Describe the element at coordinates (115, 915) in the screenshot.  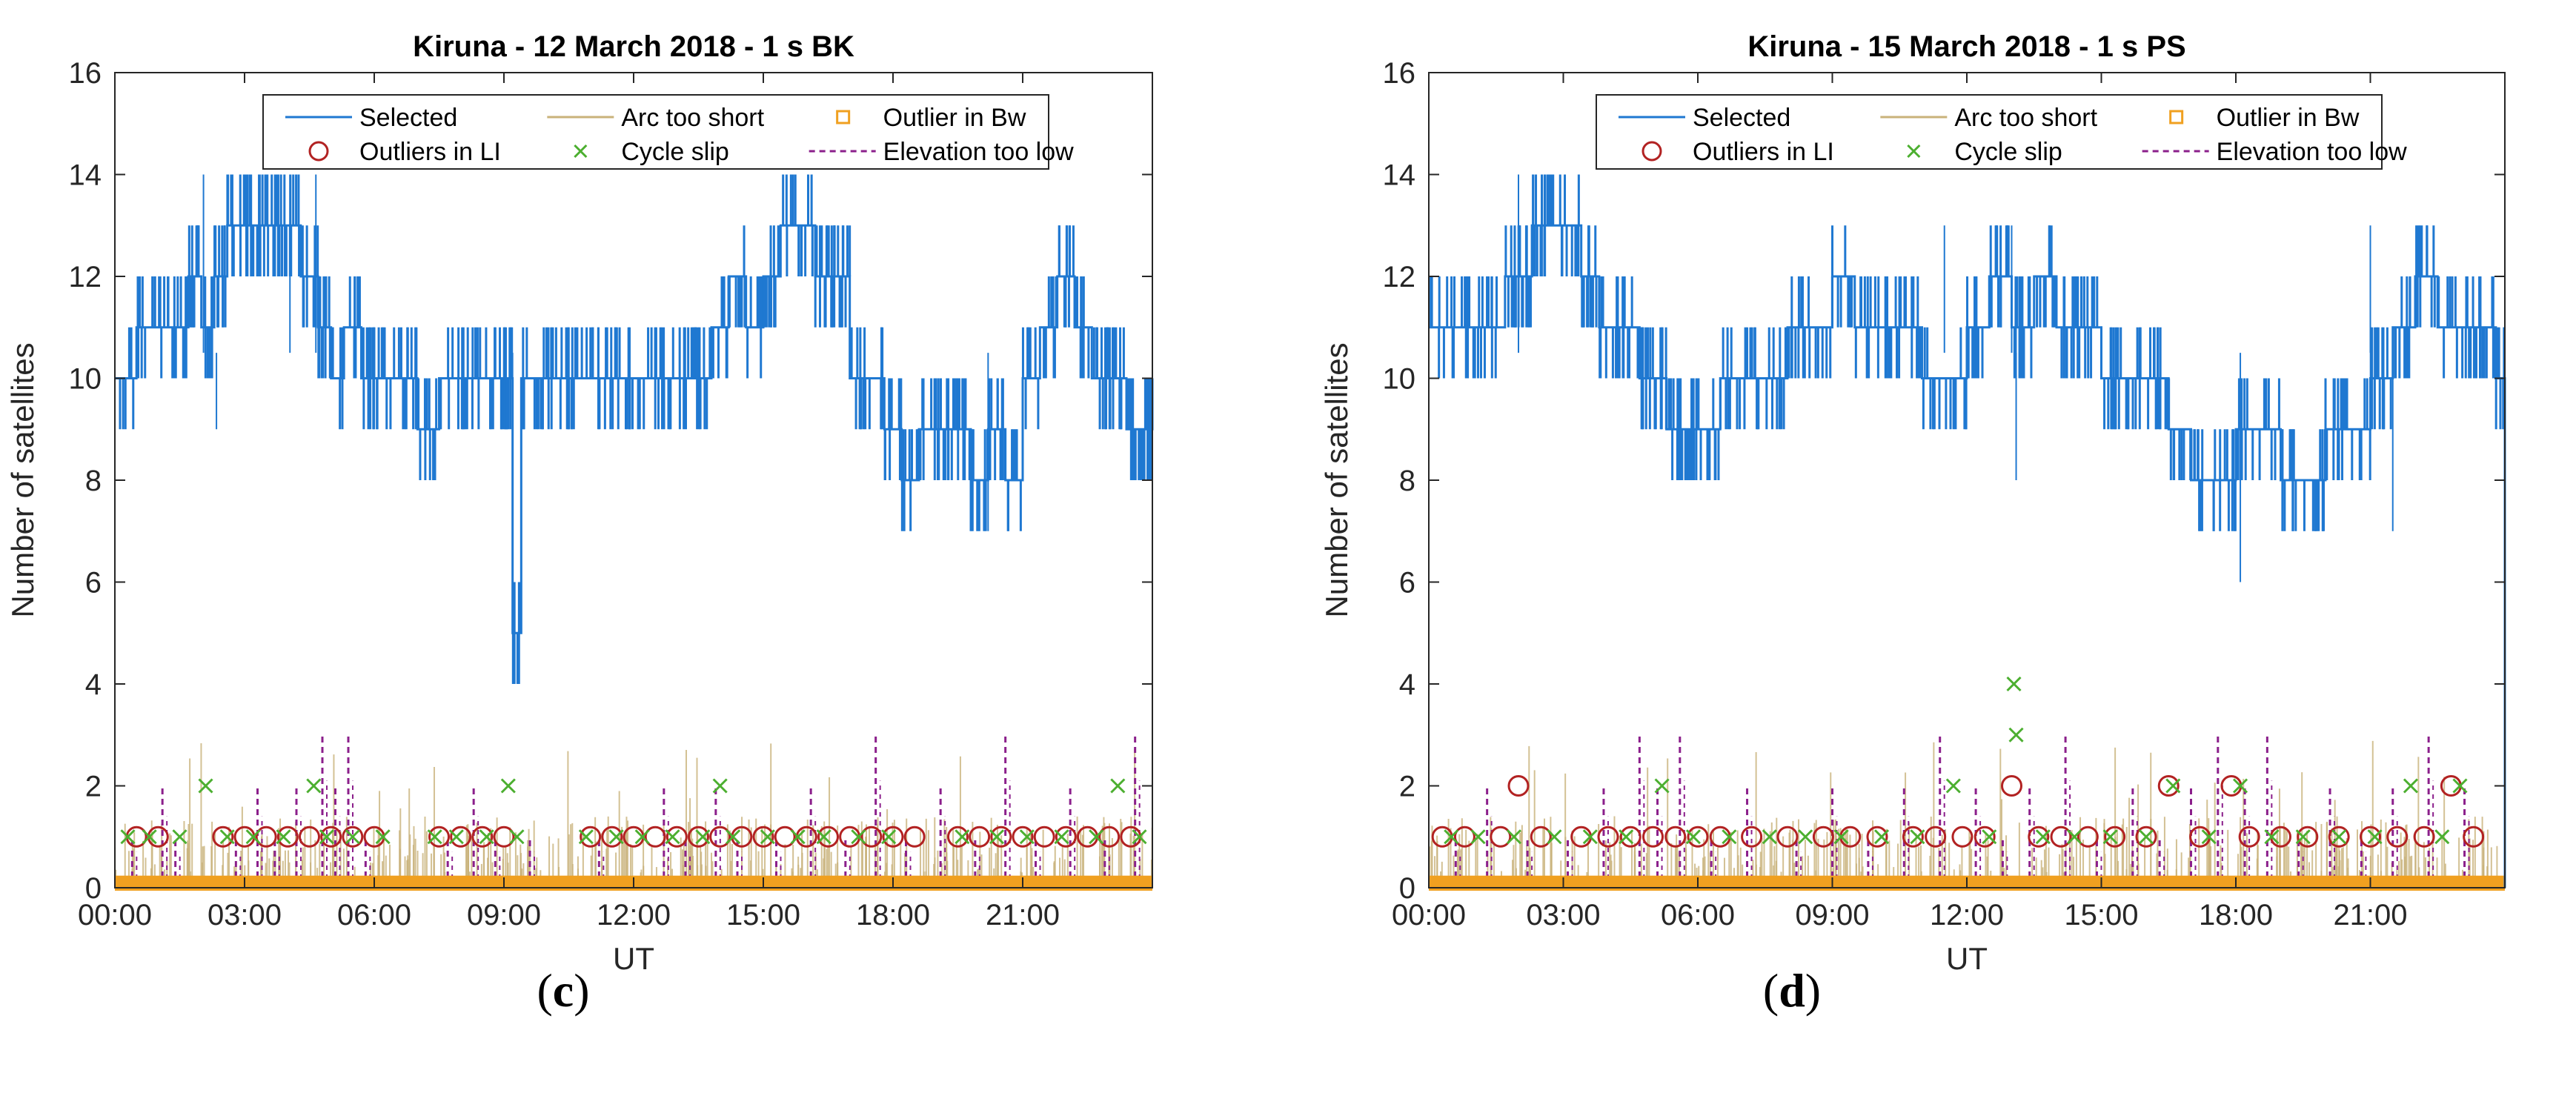
I see `x-tick-label: 00:00` at that location.